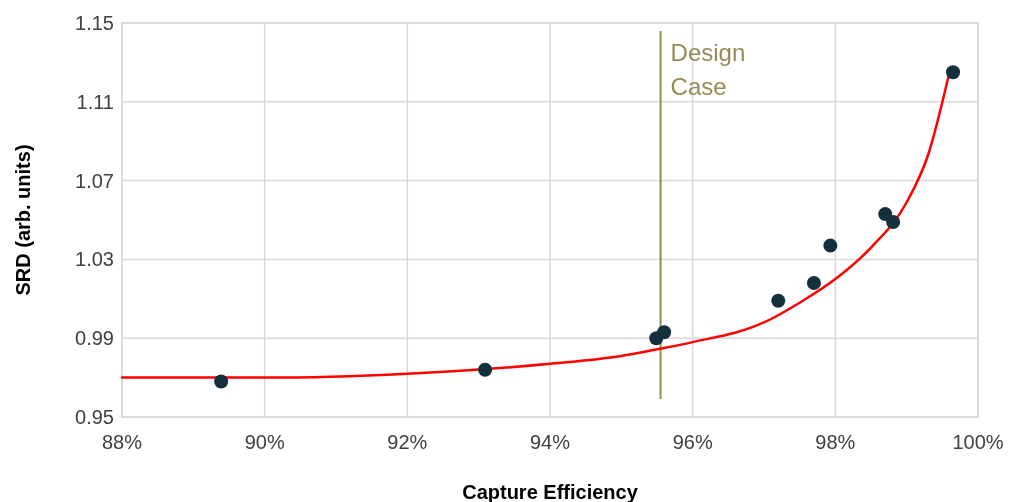 This screenshot has height=502, width=1014. What do you see at coordinates (94, 180) in the screenshot?
I see `y-tick-label: 1.07` at bounding box center [94, 180].